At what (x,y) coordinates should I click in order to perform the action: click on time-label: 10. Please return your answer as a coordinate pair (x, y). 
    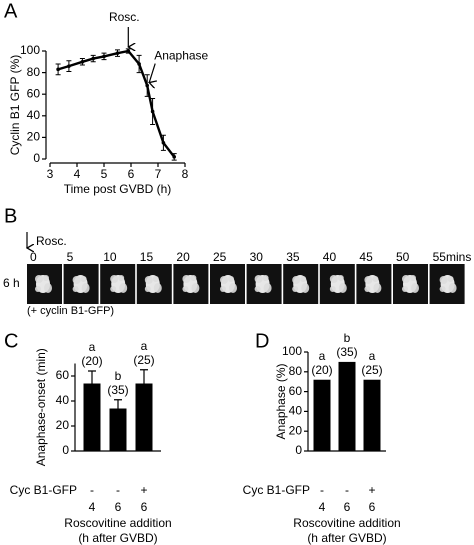
    Looking at the image, I should click on (110, 257).